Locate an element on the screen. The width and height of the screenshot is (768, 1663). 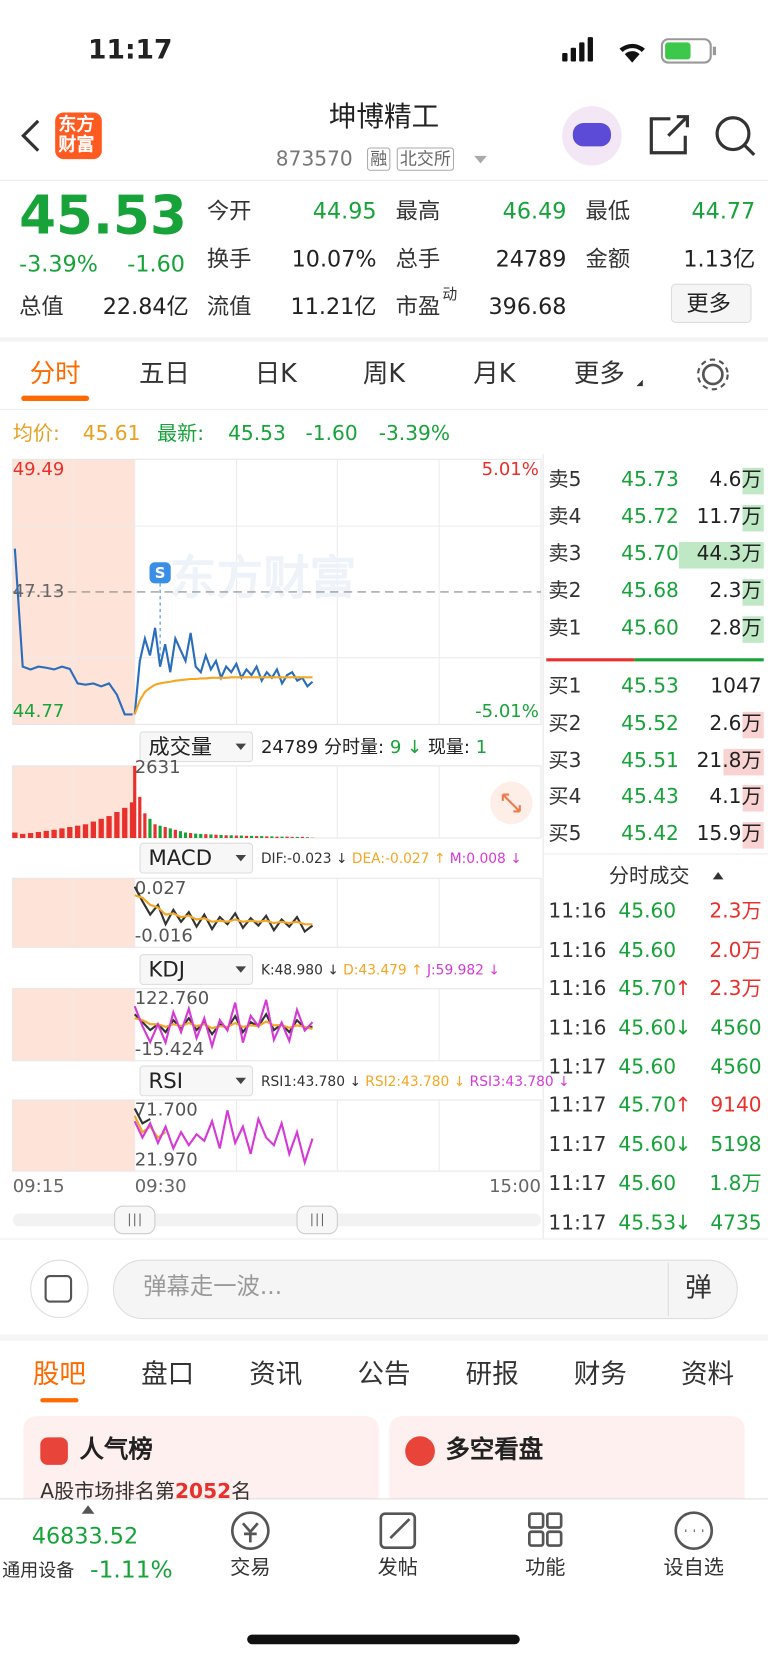
nav-item: 设自选 is located at coordinates (693, 1568).